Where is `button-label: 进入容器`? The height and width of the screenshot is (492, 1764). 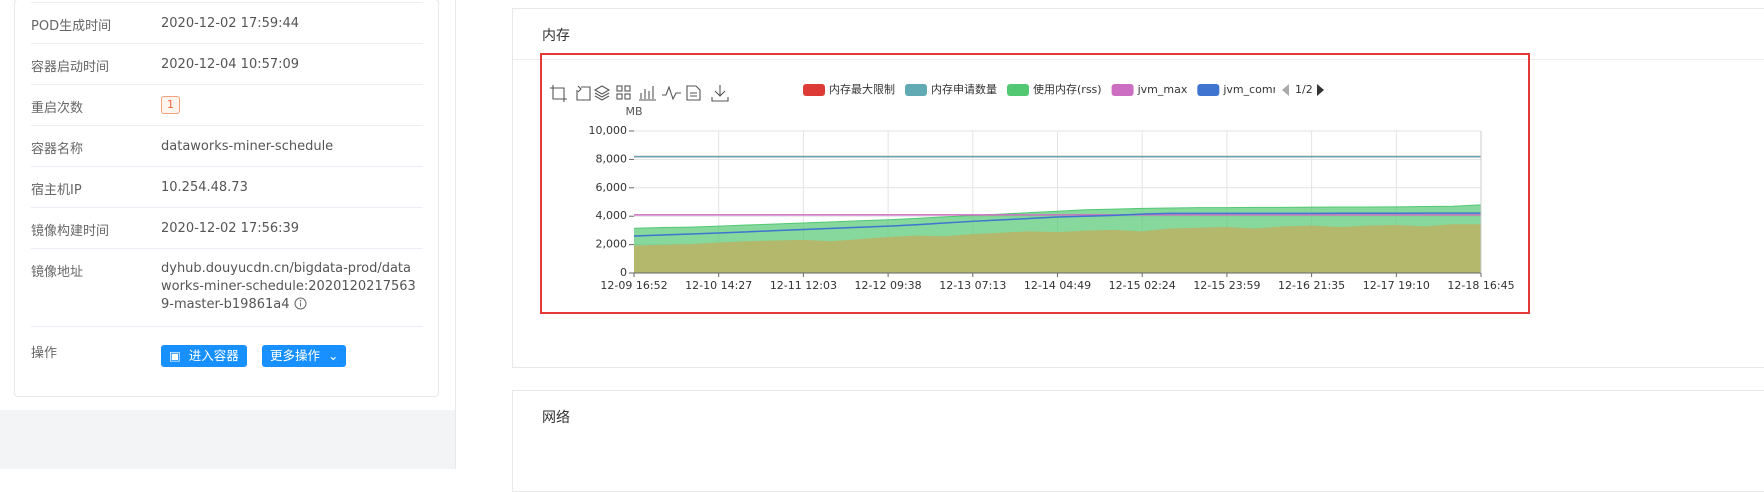 button-label: 进入容器 is located at coordinates (213, 355).